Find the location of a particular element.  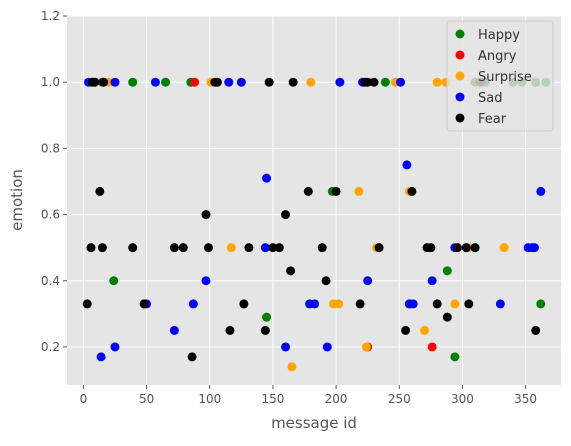

x-tick-label: 250 is located at coordinates (399, 399).